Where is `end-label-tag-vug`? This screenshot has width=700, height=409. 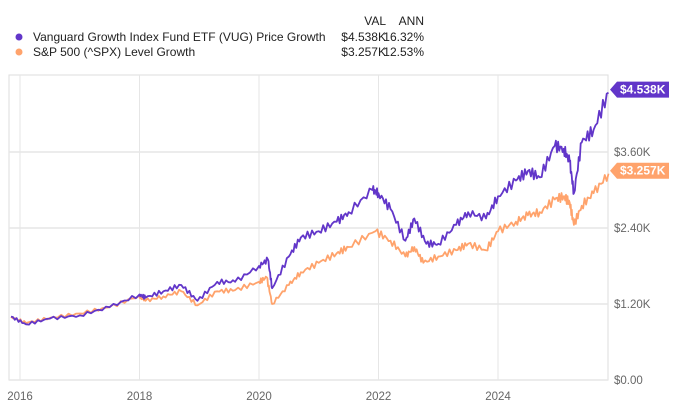
end-label-tag-vug is located at coordinates (639, 89).